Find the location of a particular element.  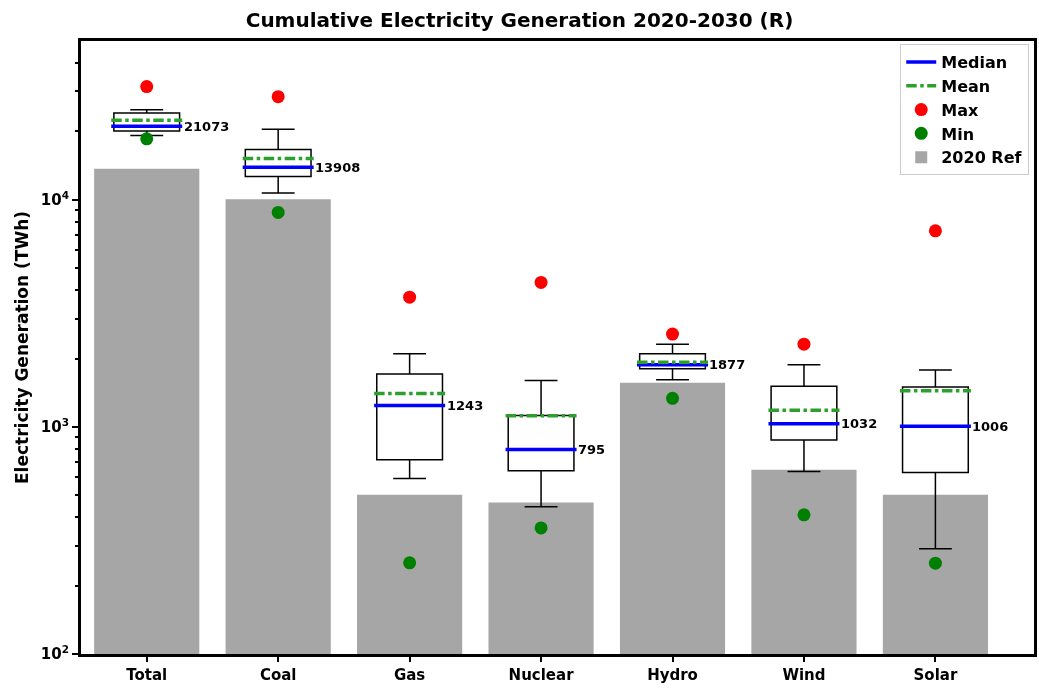

annotation: 1006 is located at coordinates (990, 426).